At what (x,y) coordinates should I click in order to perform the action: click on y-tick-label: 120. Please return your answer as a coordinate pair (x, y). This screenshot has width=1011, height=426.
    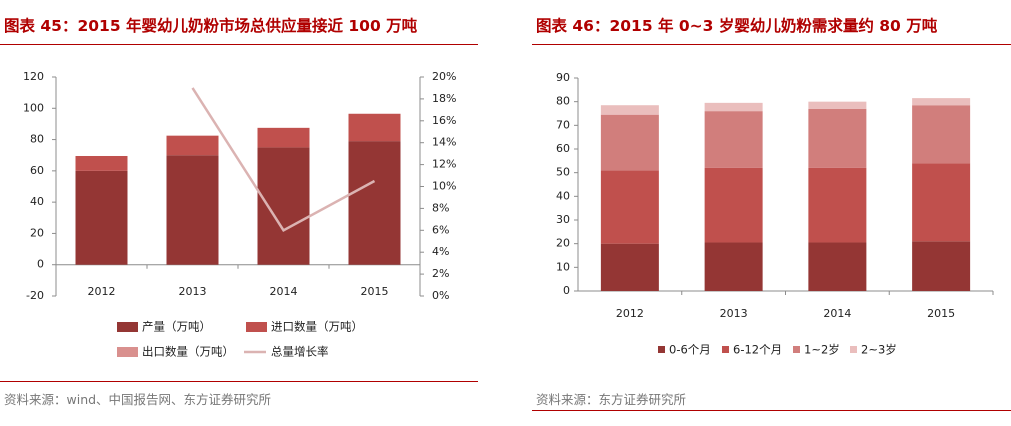
    Looking at the image, I should click on (33, 76).